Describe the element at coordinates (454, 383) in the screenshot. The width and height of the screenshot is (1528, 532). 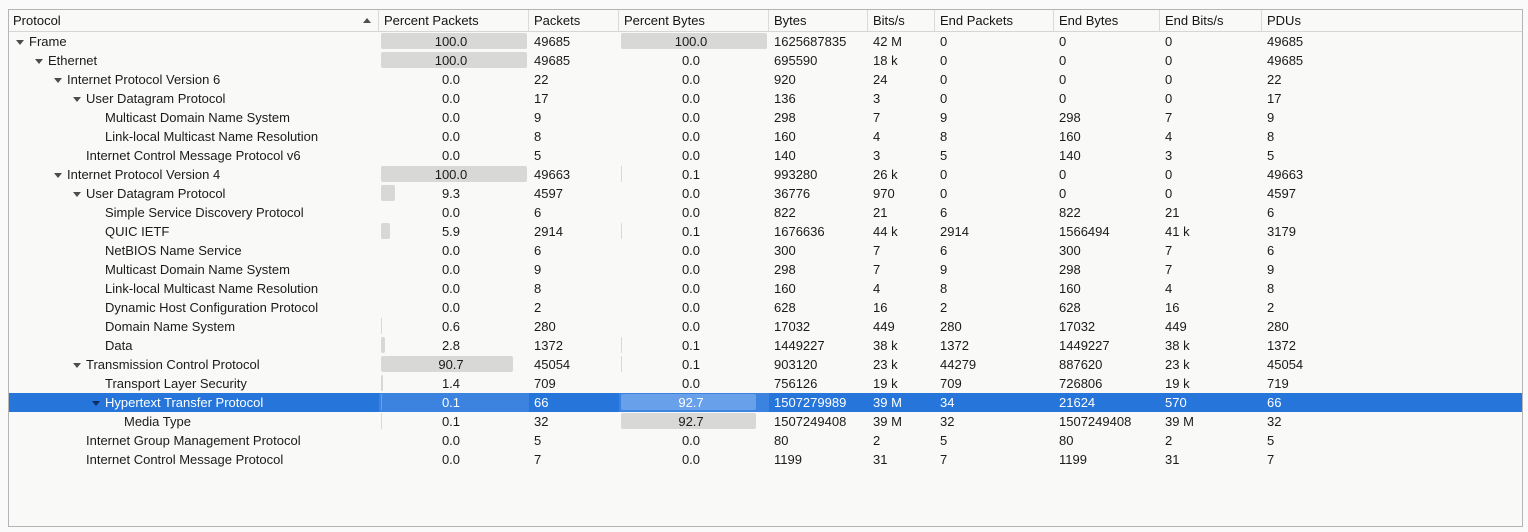
I see `percent-packets-cell: 1.4` at that location.